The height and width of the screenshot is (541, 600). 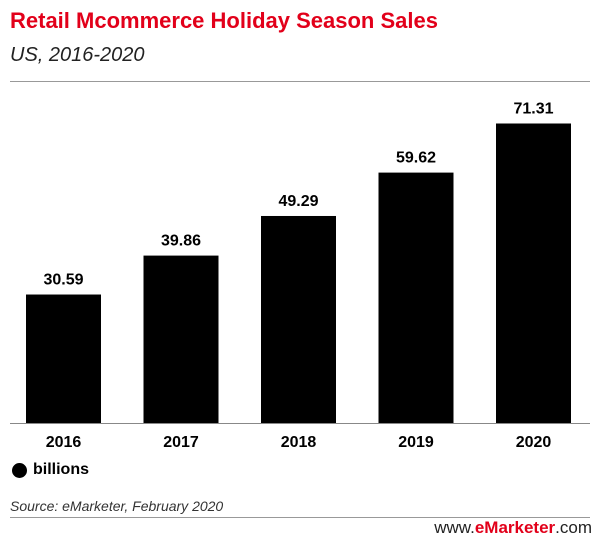 What do you see at coordinates (181, 442) in the screenshot?
I see `x-tick-label-2017: 2017` at bounding box center [181, 442].